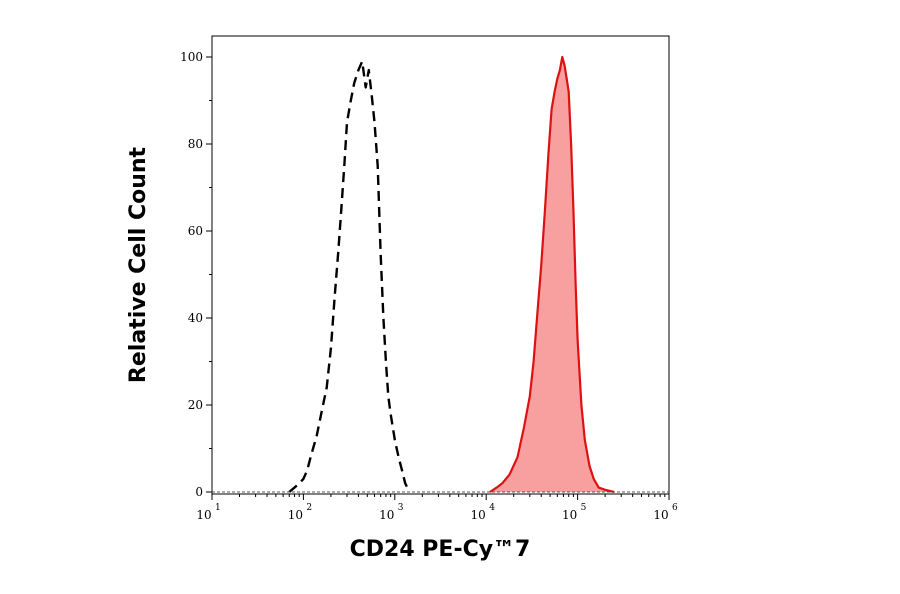 The height and width of the screenshot is (594, 900). I want to click on series-1-line, so click(552, 274).